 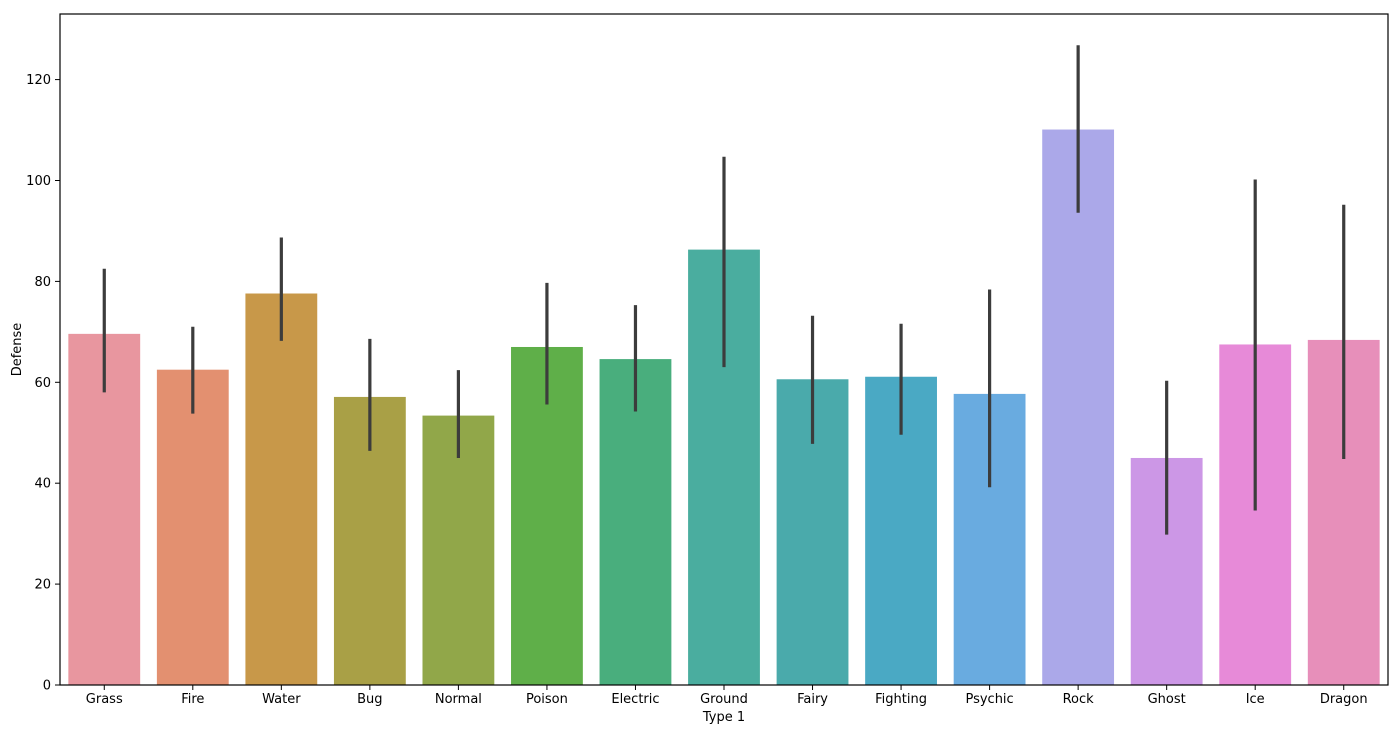 I want to click on x-tick-label: Ground, so click(x=724, y=699).